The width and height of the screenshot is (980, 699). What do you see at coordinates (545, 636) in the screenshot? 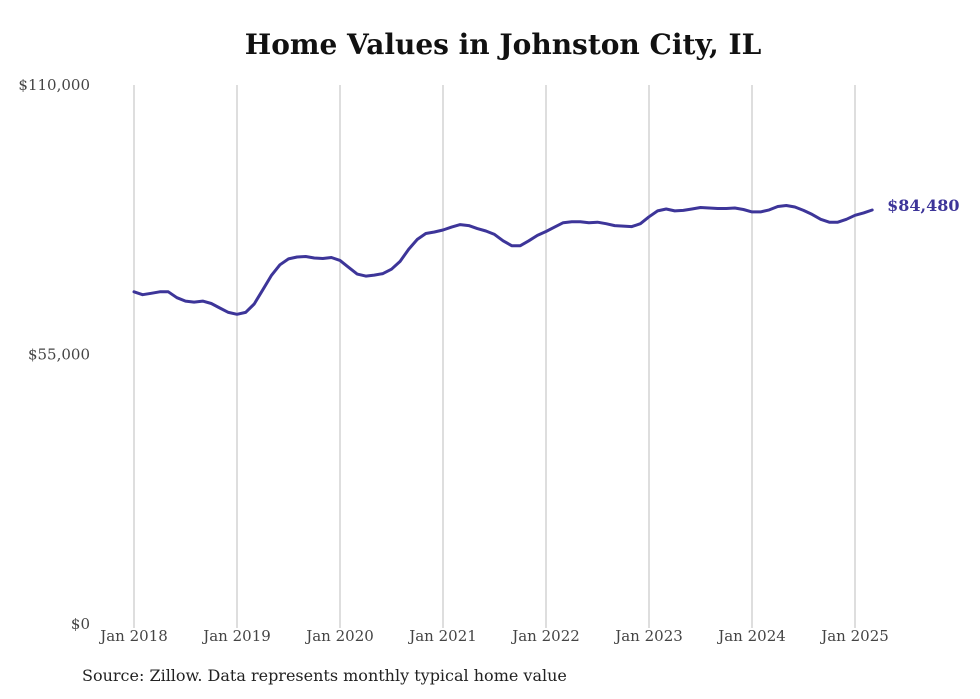
I see `x-tick-label: Jan 2022` at bounding box center [545, 636].